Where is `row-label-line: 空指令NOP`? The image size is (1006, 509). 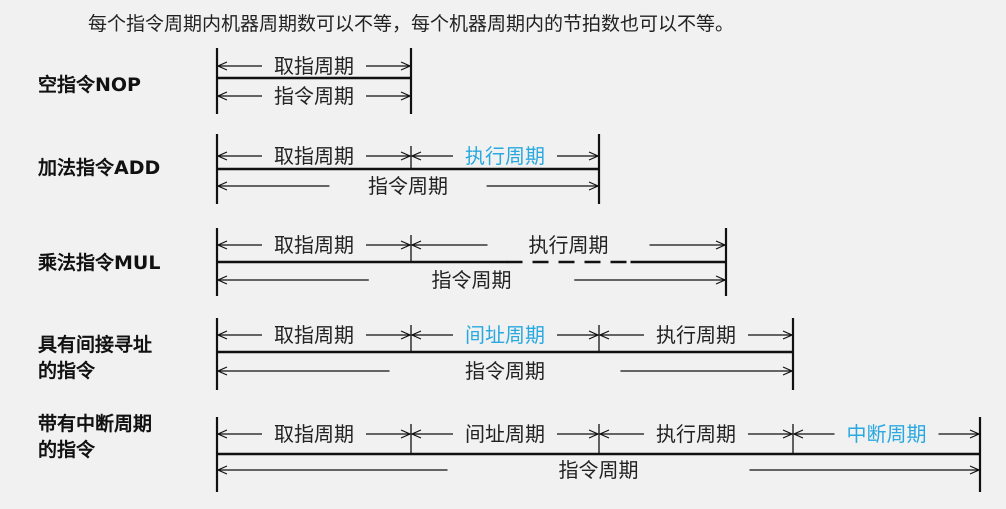 row-label-line: 空指令NOP is located at coordinates (89, 85).